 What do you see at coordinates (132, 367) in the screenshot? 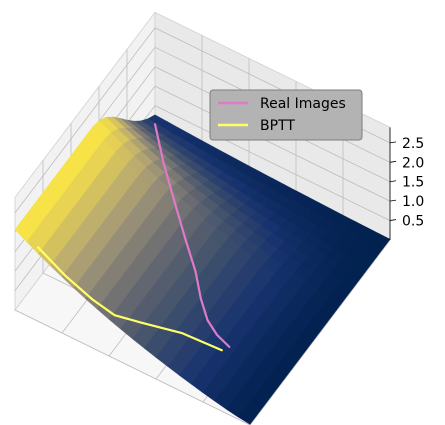
I see `x-axis-line` at bounding box center [132, 367].